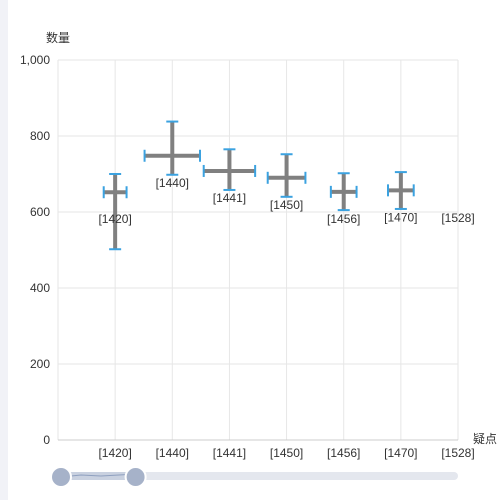 The width and height of the screenshot is (500, 500). I want to click on y-tick-label: 0, so click(46, 440).